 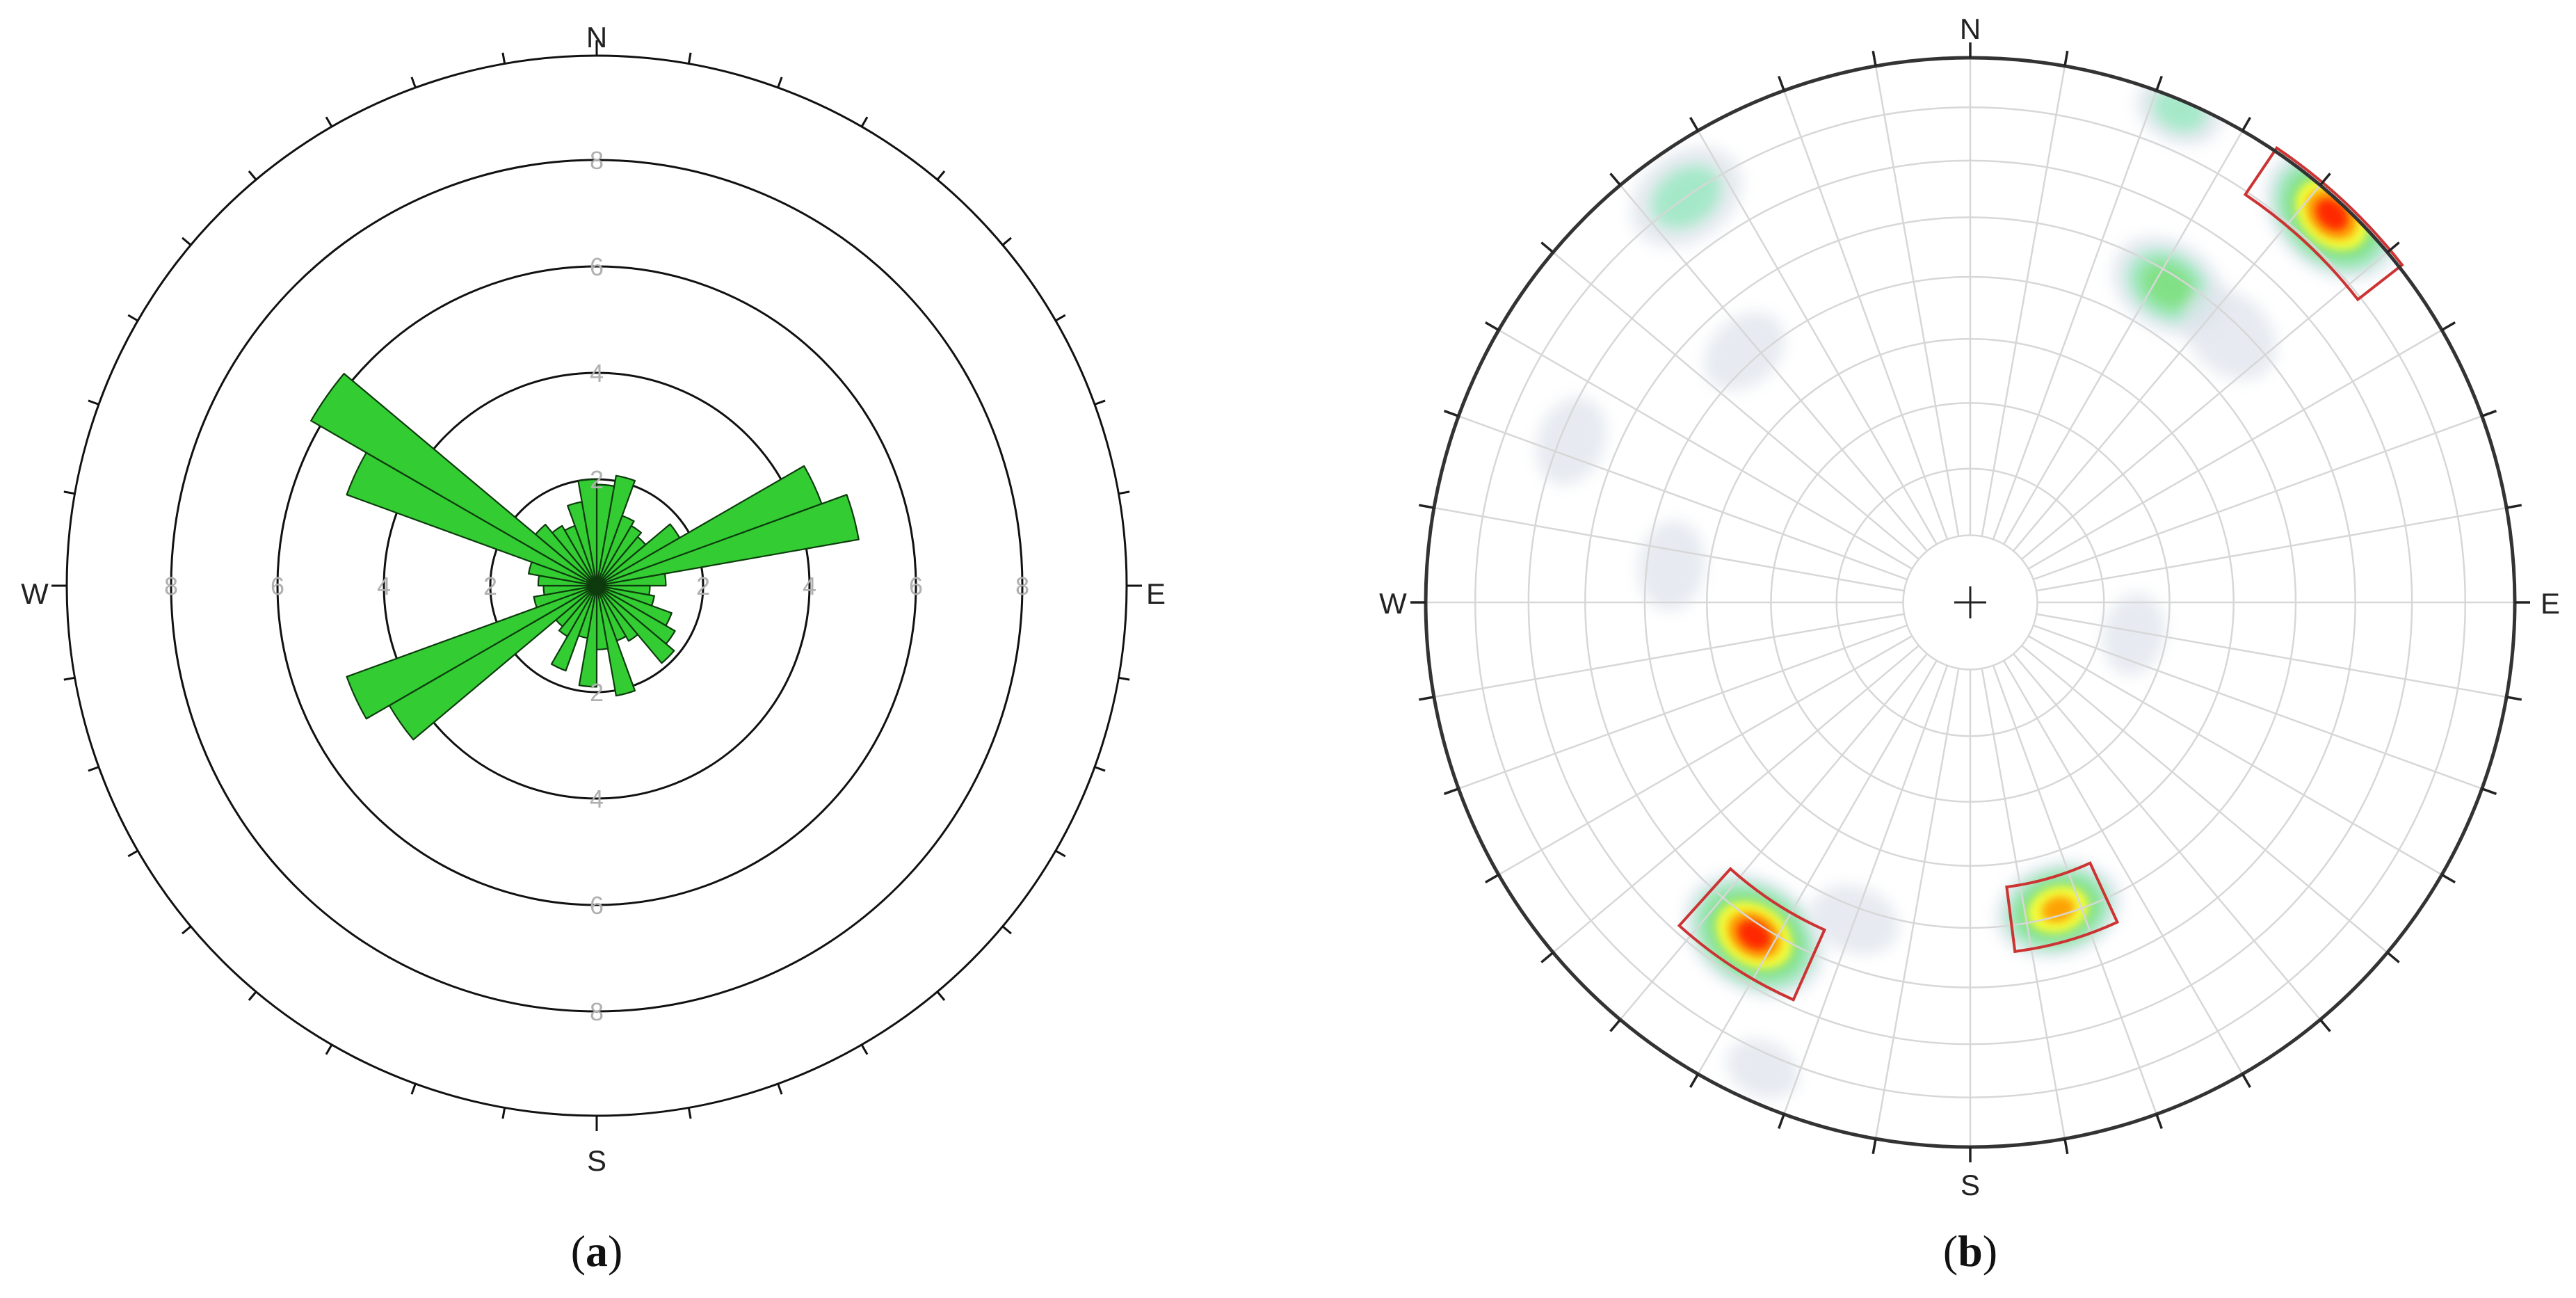 I want to click on caption-b-letter: b, so click(x=1970, y=1251).